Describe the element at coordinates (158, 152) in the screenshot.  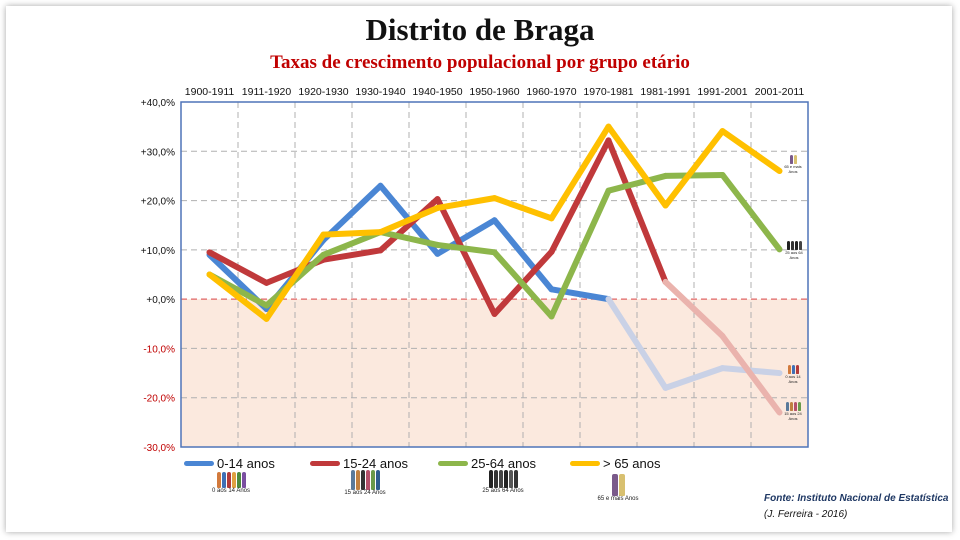
I see `y-tick-label: +30,0%` at that location.